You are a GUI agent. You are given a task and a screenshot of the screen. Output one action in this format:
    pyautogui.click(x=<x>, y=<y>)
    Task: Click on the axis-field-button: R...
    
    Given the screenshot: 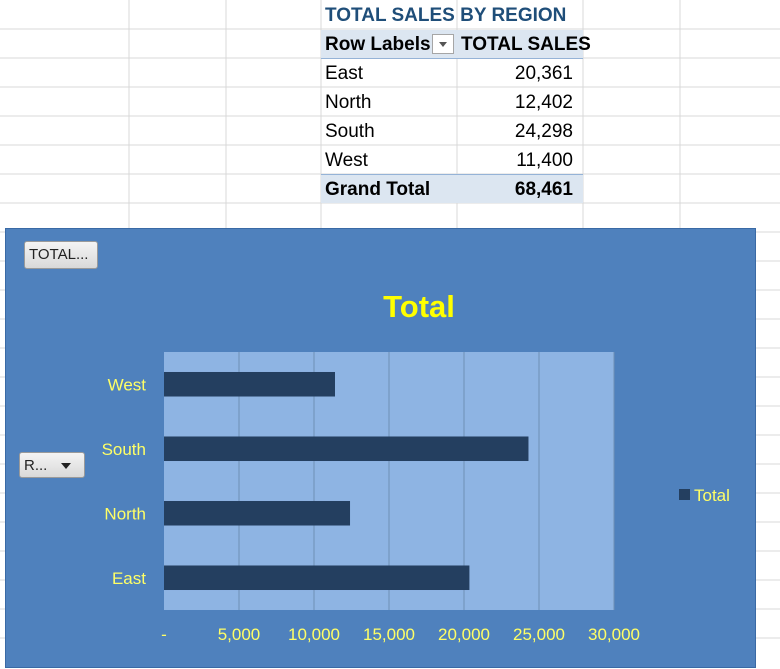 What is the action you would take?
    pyautogui.click(x=52, y=465)
    